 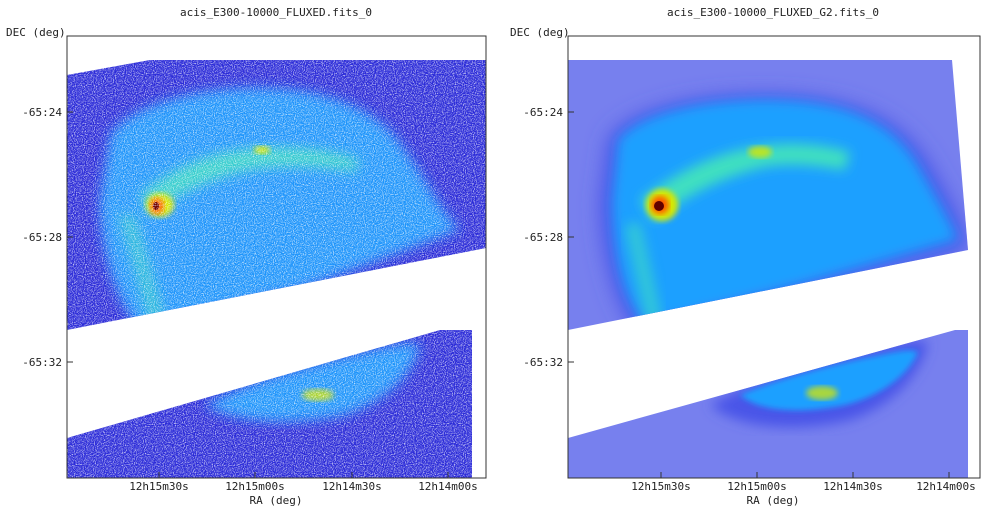 I want to click on lower-arc-bright-smoothed, so click(x=822, y=393).